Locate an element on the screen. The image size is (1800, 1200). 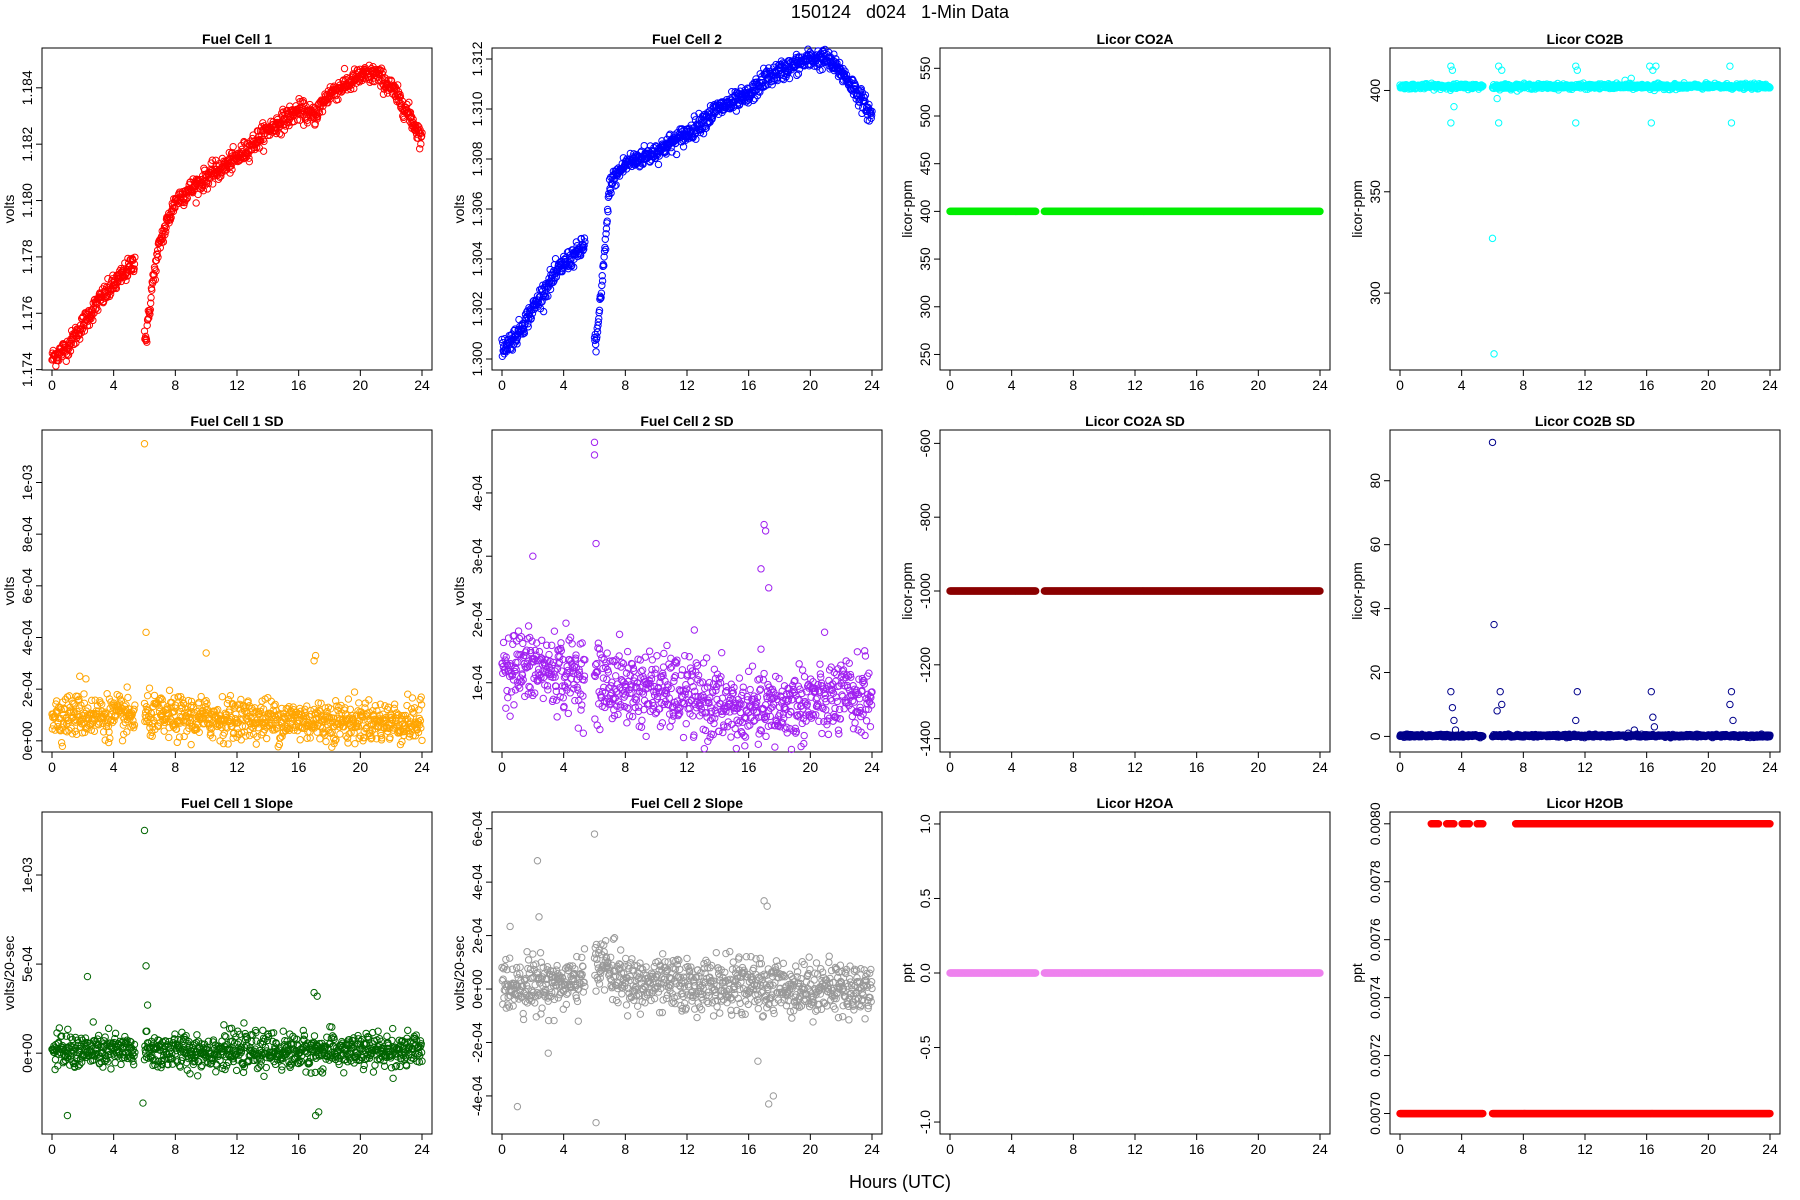
y-tick-label: 8e-04 is located at coordinates (27, 534).